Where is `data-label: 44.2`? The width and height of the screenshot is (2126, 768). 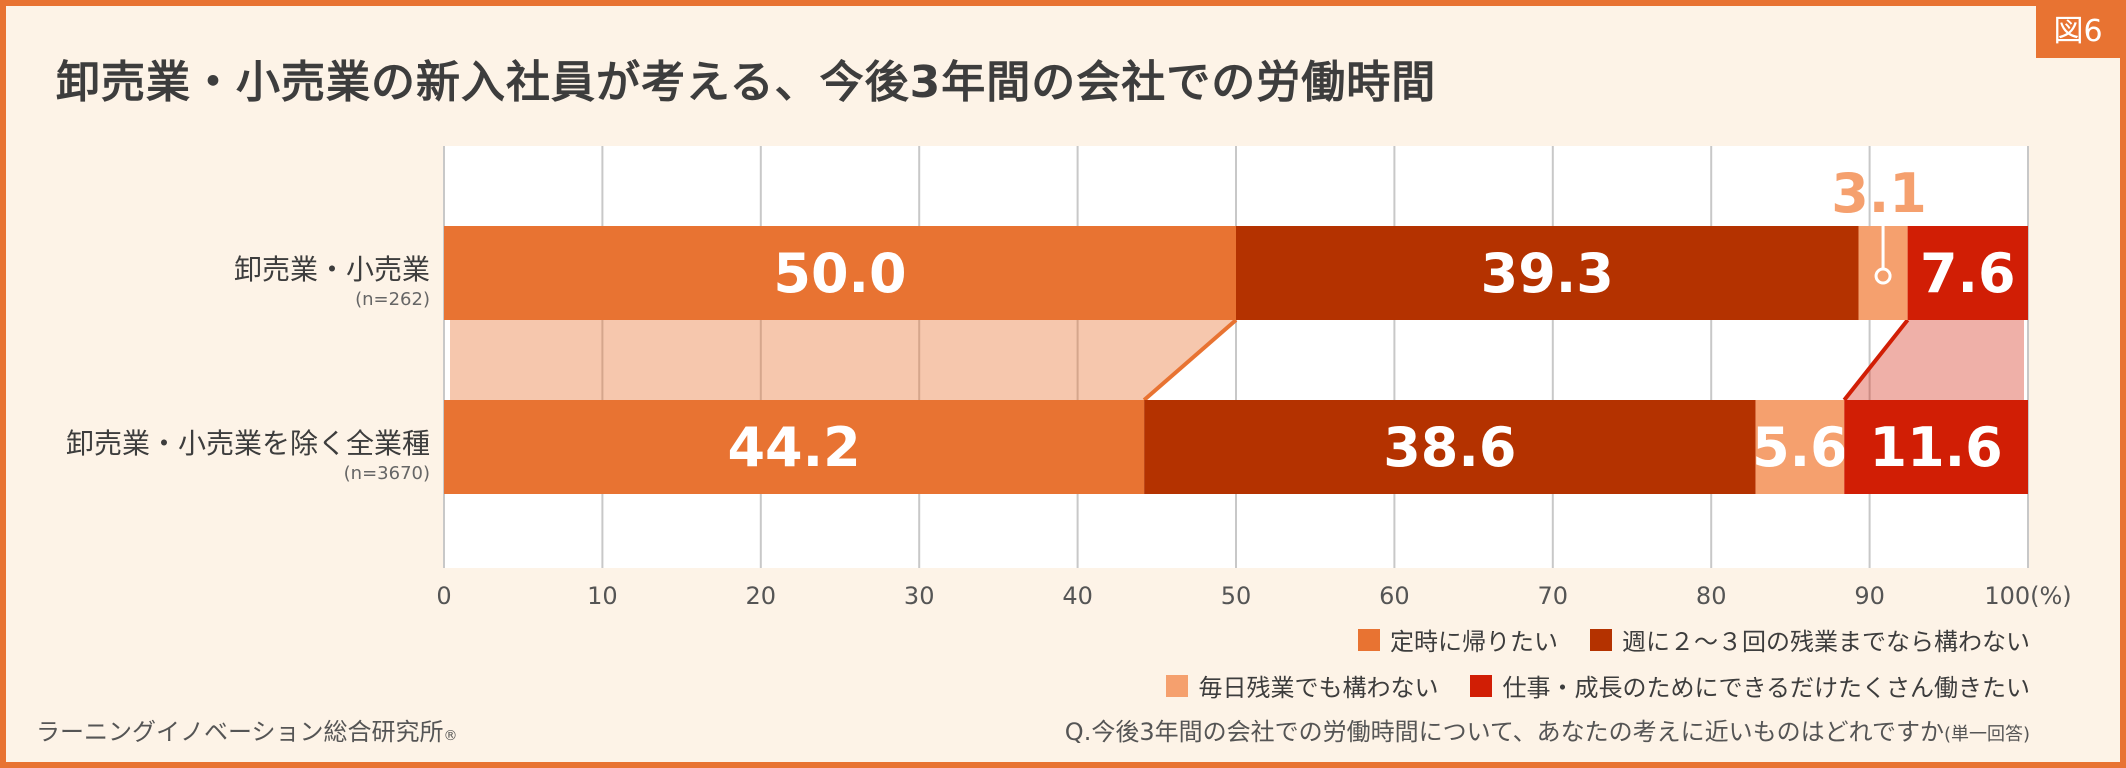
data-label: 44.2 is located at coordinates (793, 447).